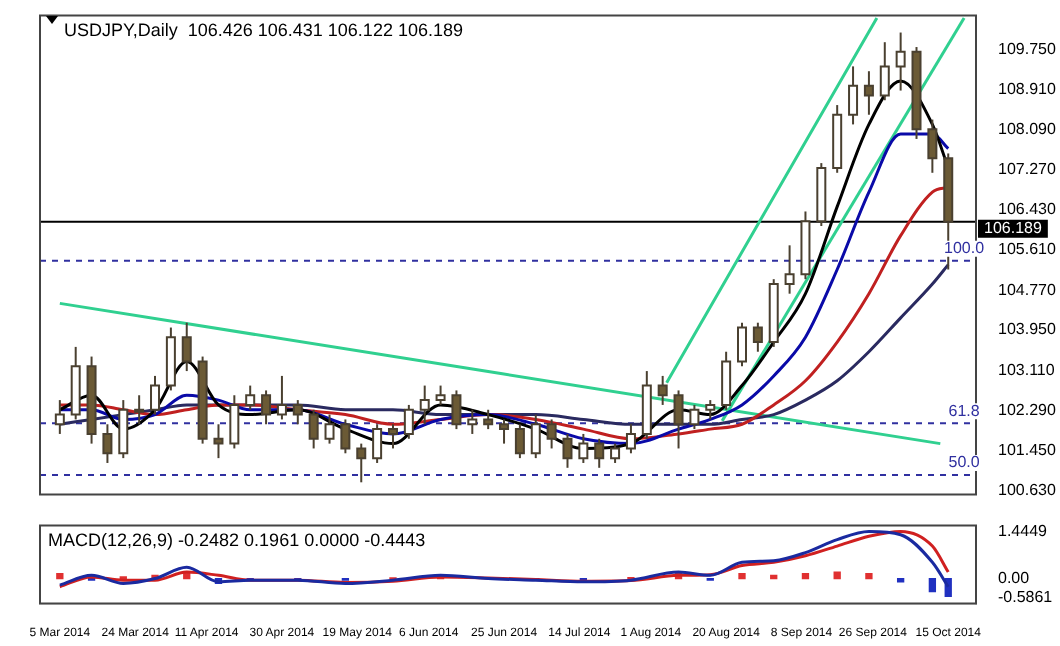  I want to click on y-tick-label: 105.610, so click(1027, 249).